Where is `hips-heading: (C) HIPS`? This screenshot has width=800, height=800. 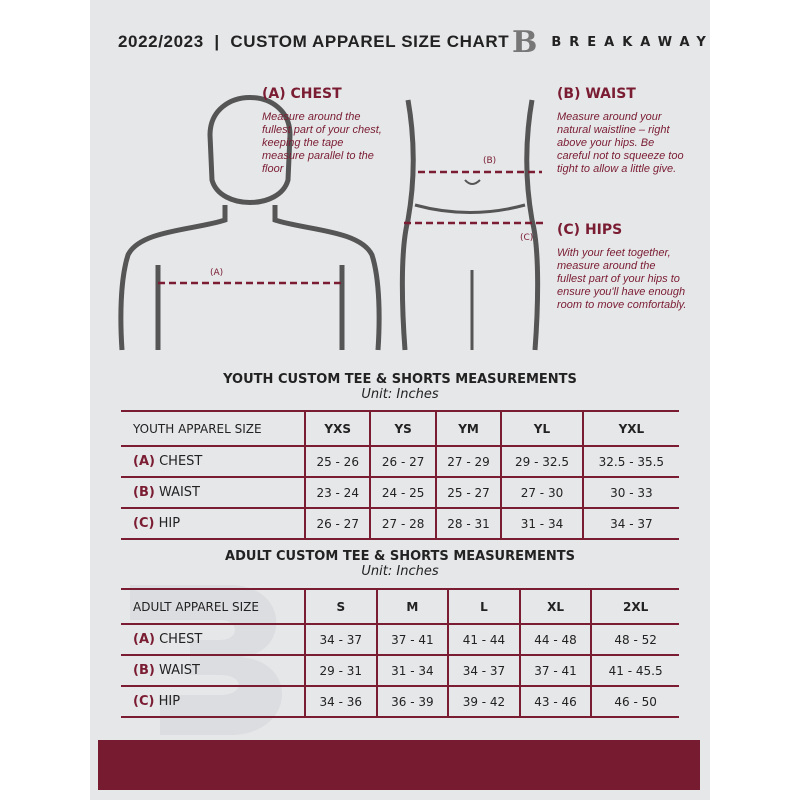 hips-heading: (C) HIPS is located at coordinates (590, 230).